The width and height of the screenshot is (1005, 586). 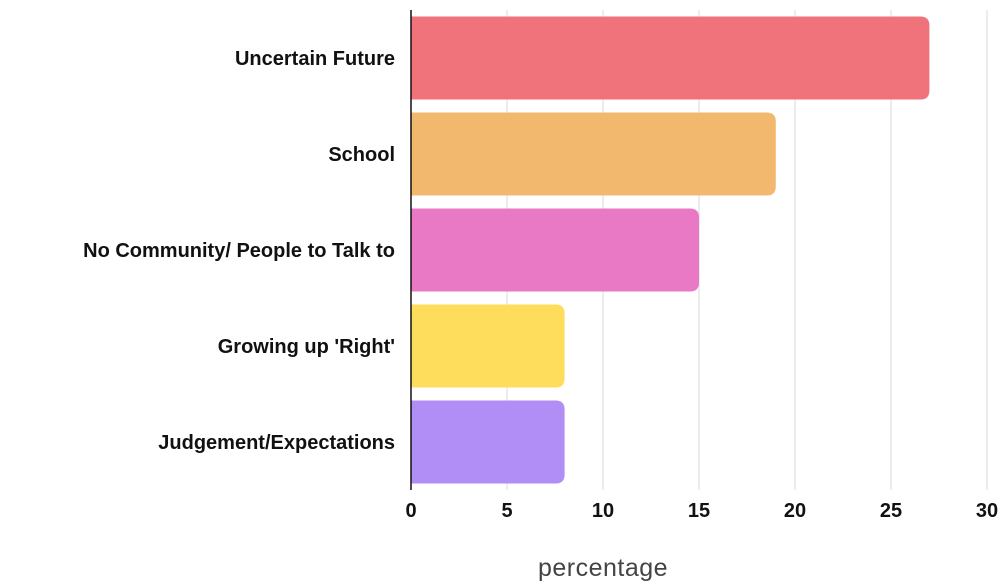 I want to click on x-tick-label: 30, so click(x=987, y=511).